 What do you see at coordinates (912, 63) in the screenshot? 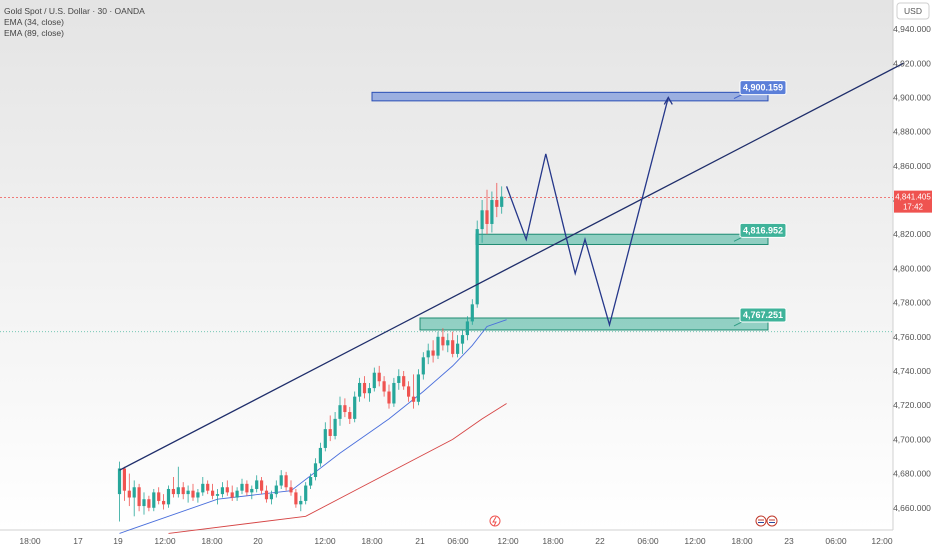
I see `y-tick-label: 4,920.000` at bounding box center [912, 63].